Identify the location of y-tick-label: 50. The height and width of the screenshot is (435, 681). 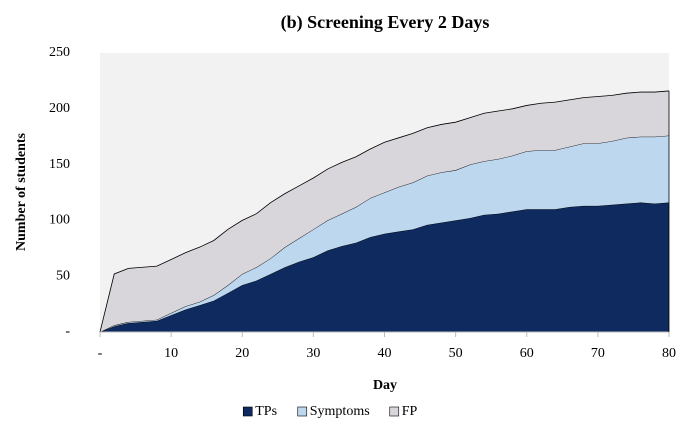
(63, 275).